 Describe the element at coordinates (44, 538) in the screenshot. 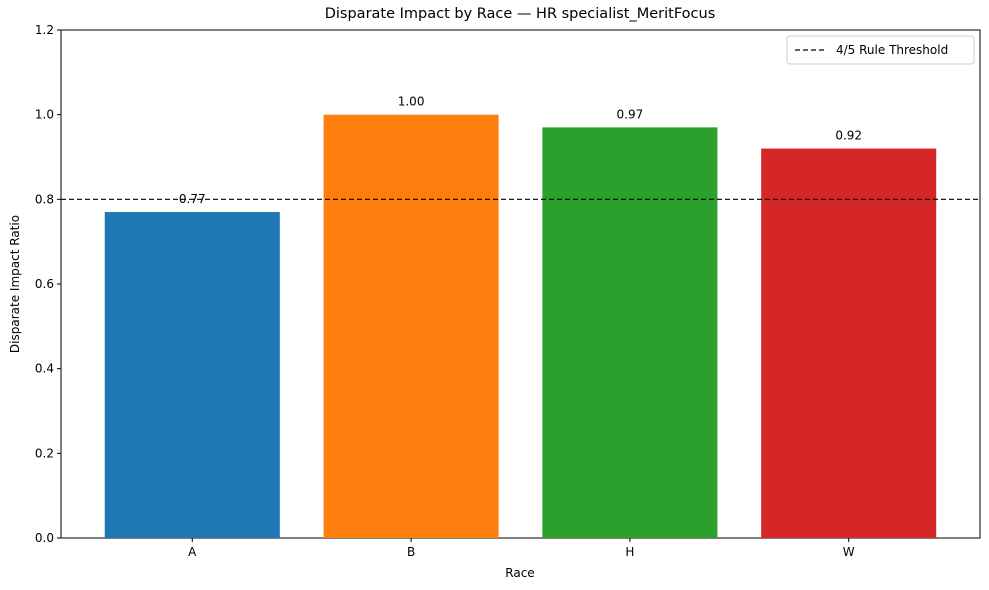

I see `y-tick-label: 0.0` at that location.